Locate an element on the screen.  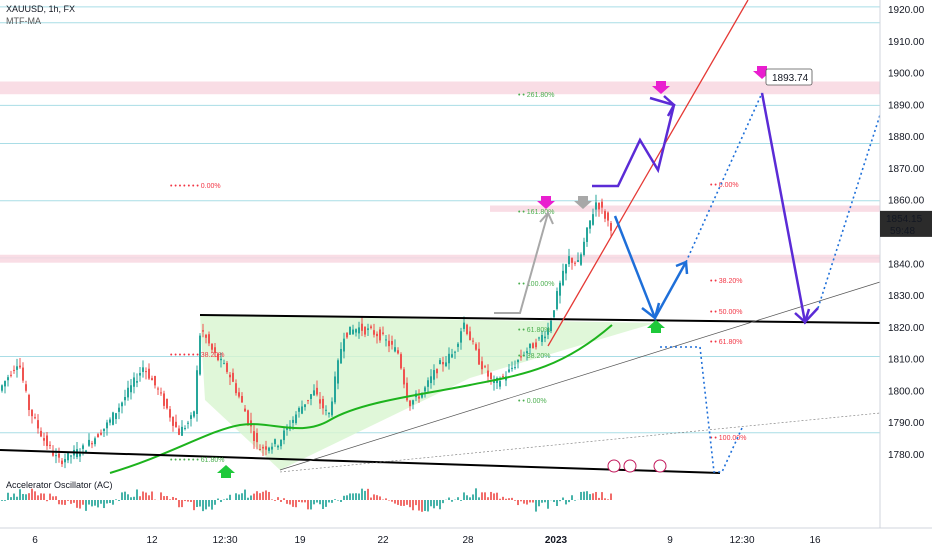
time-tick: 19 is located at coordinates (300, 540).